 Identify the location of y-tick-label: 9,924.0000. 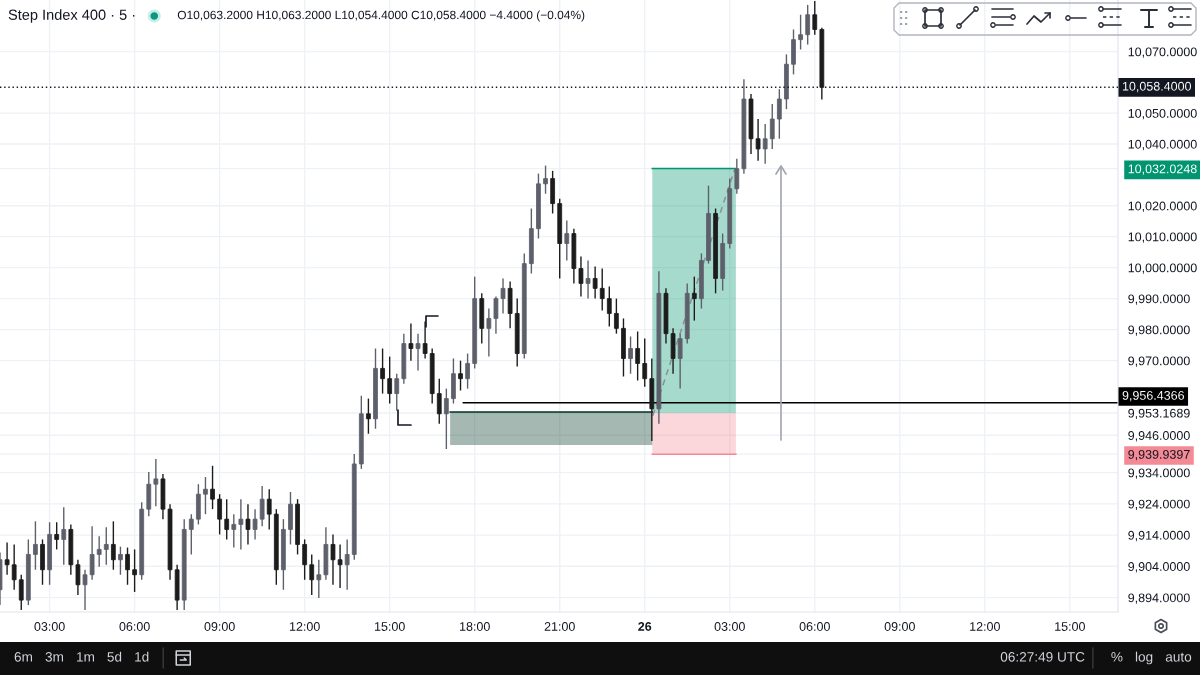
(1159, 504).